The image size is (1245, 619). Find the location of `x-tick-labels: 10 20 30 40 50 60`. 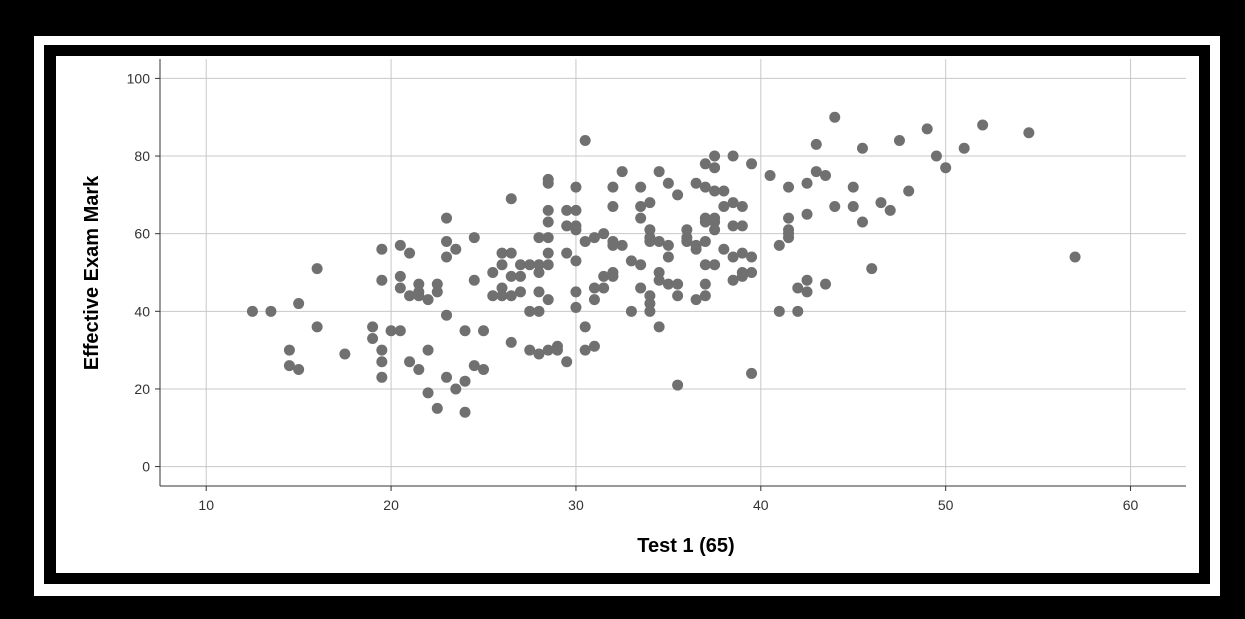

x-tick-labels: 10 20 30 40 50 60 is located at coordinates (668, 505).